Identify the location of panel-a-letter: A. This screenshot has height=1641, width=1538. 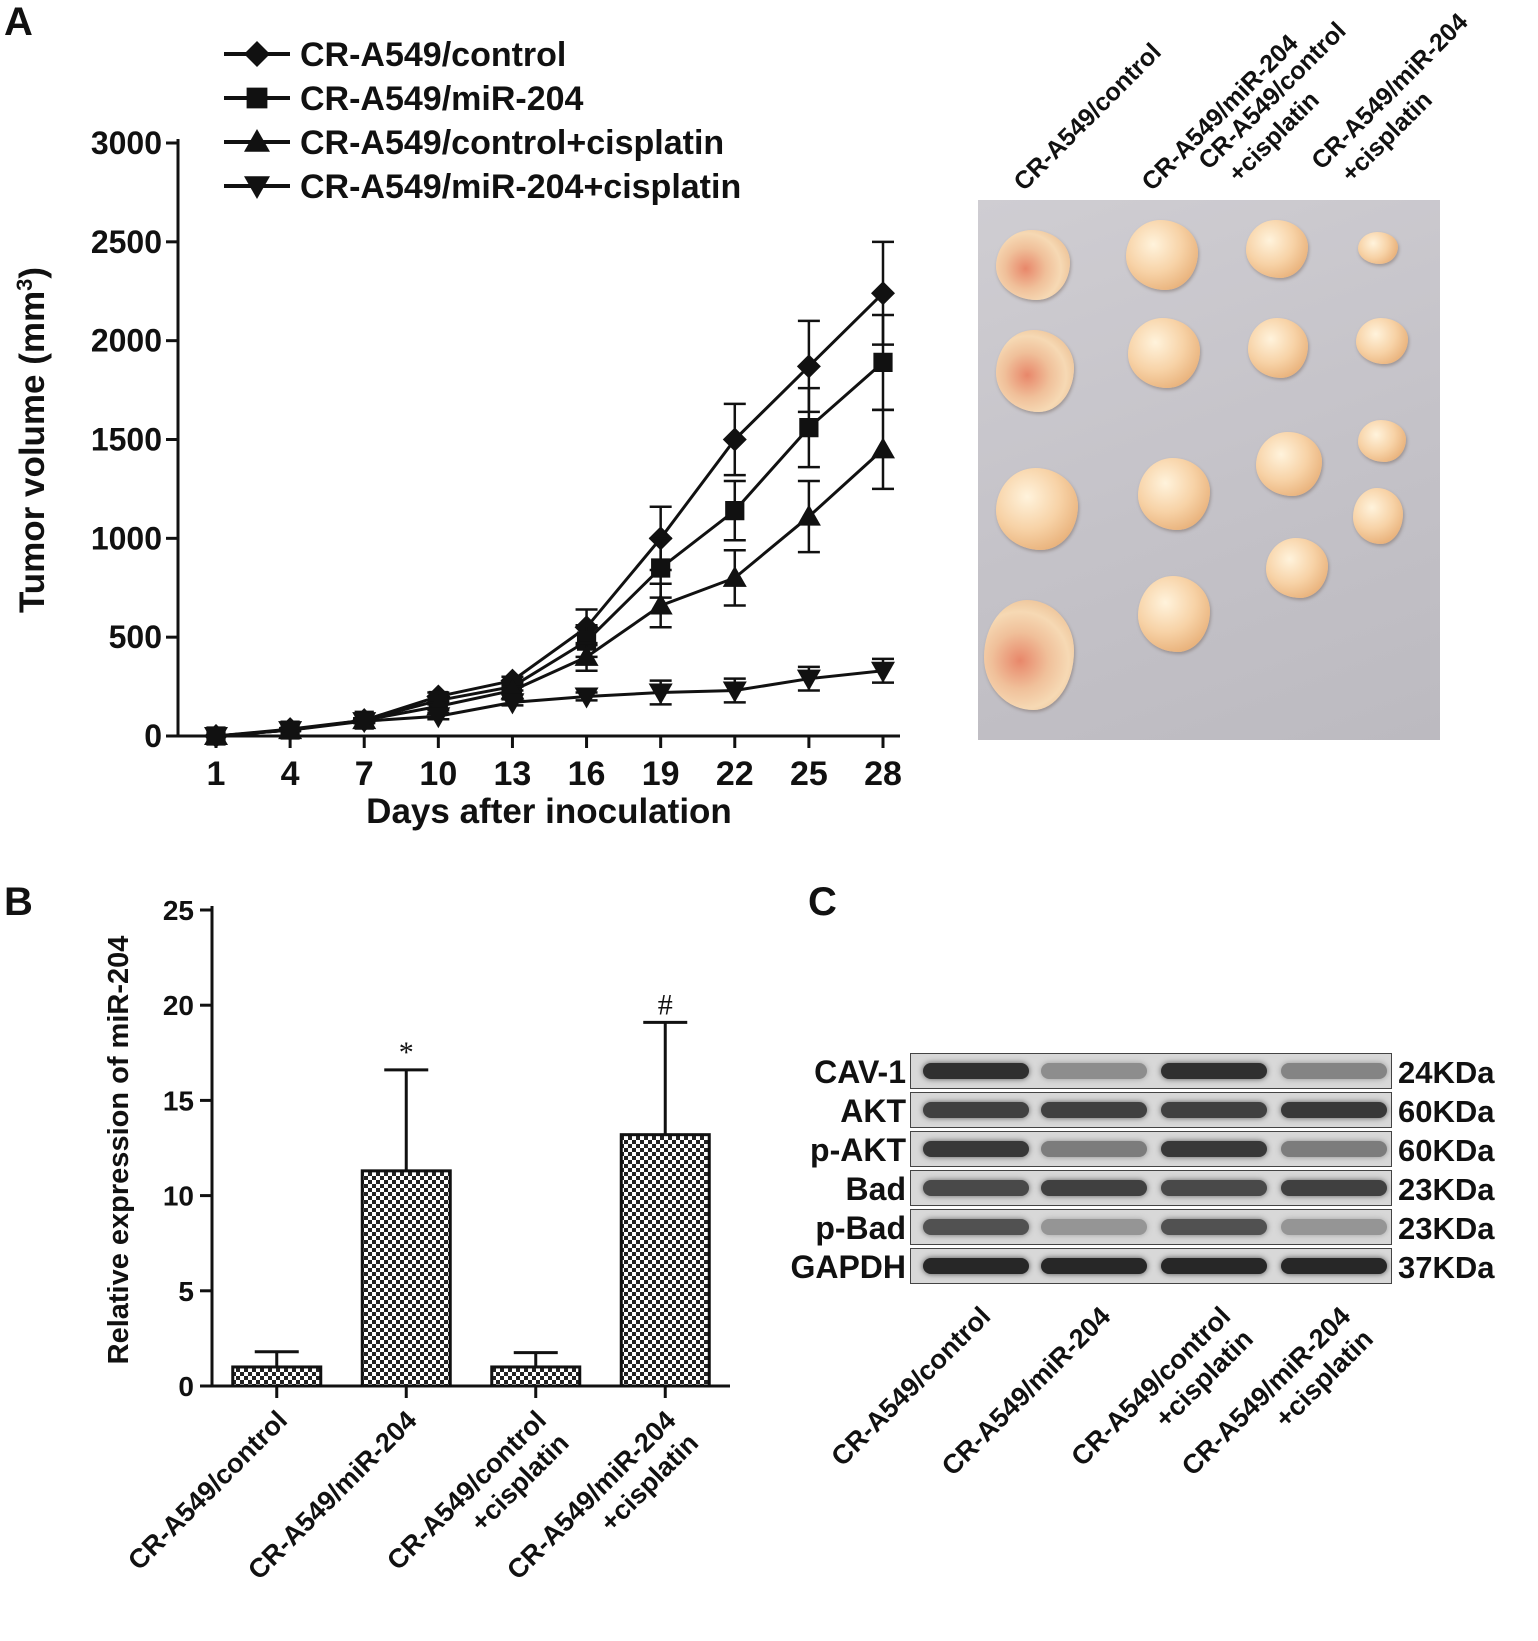
(18, 22).